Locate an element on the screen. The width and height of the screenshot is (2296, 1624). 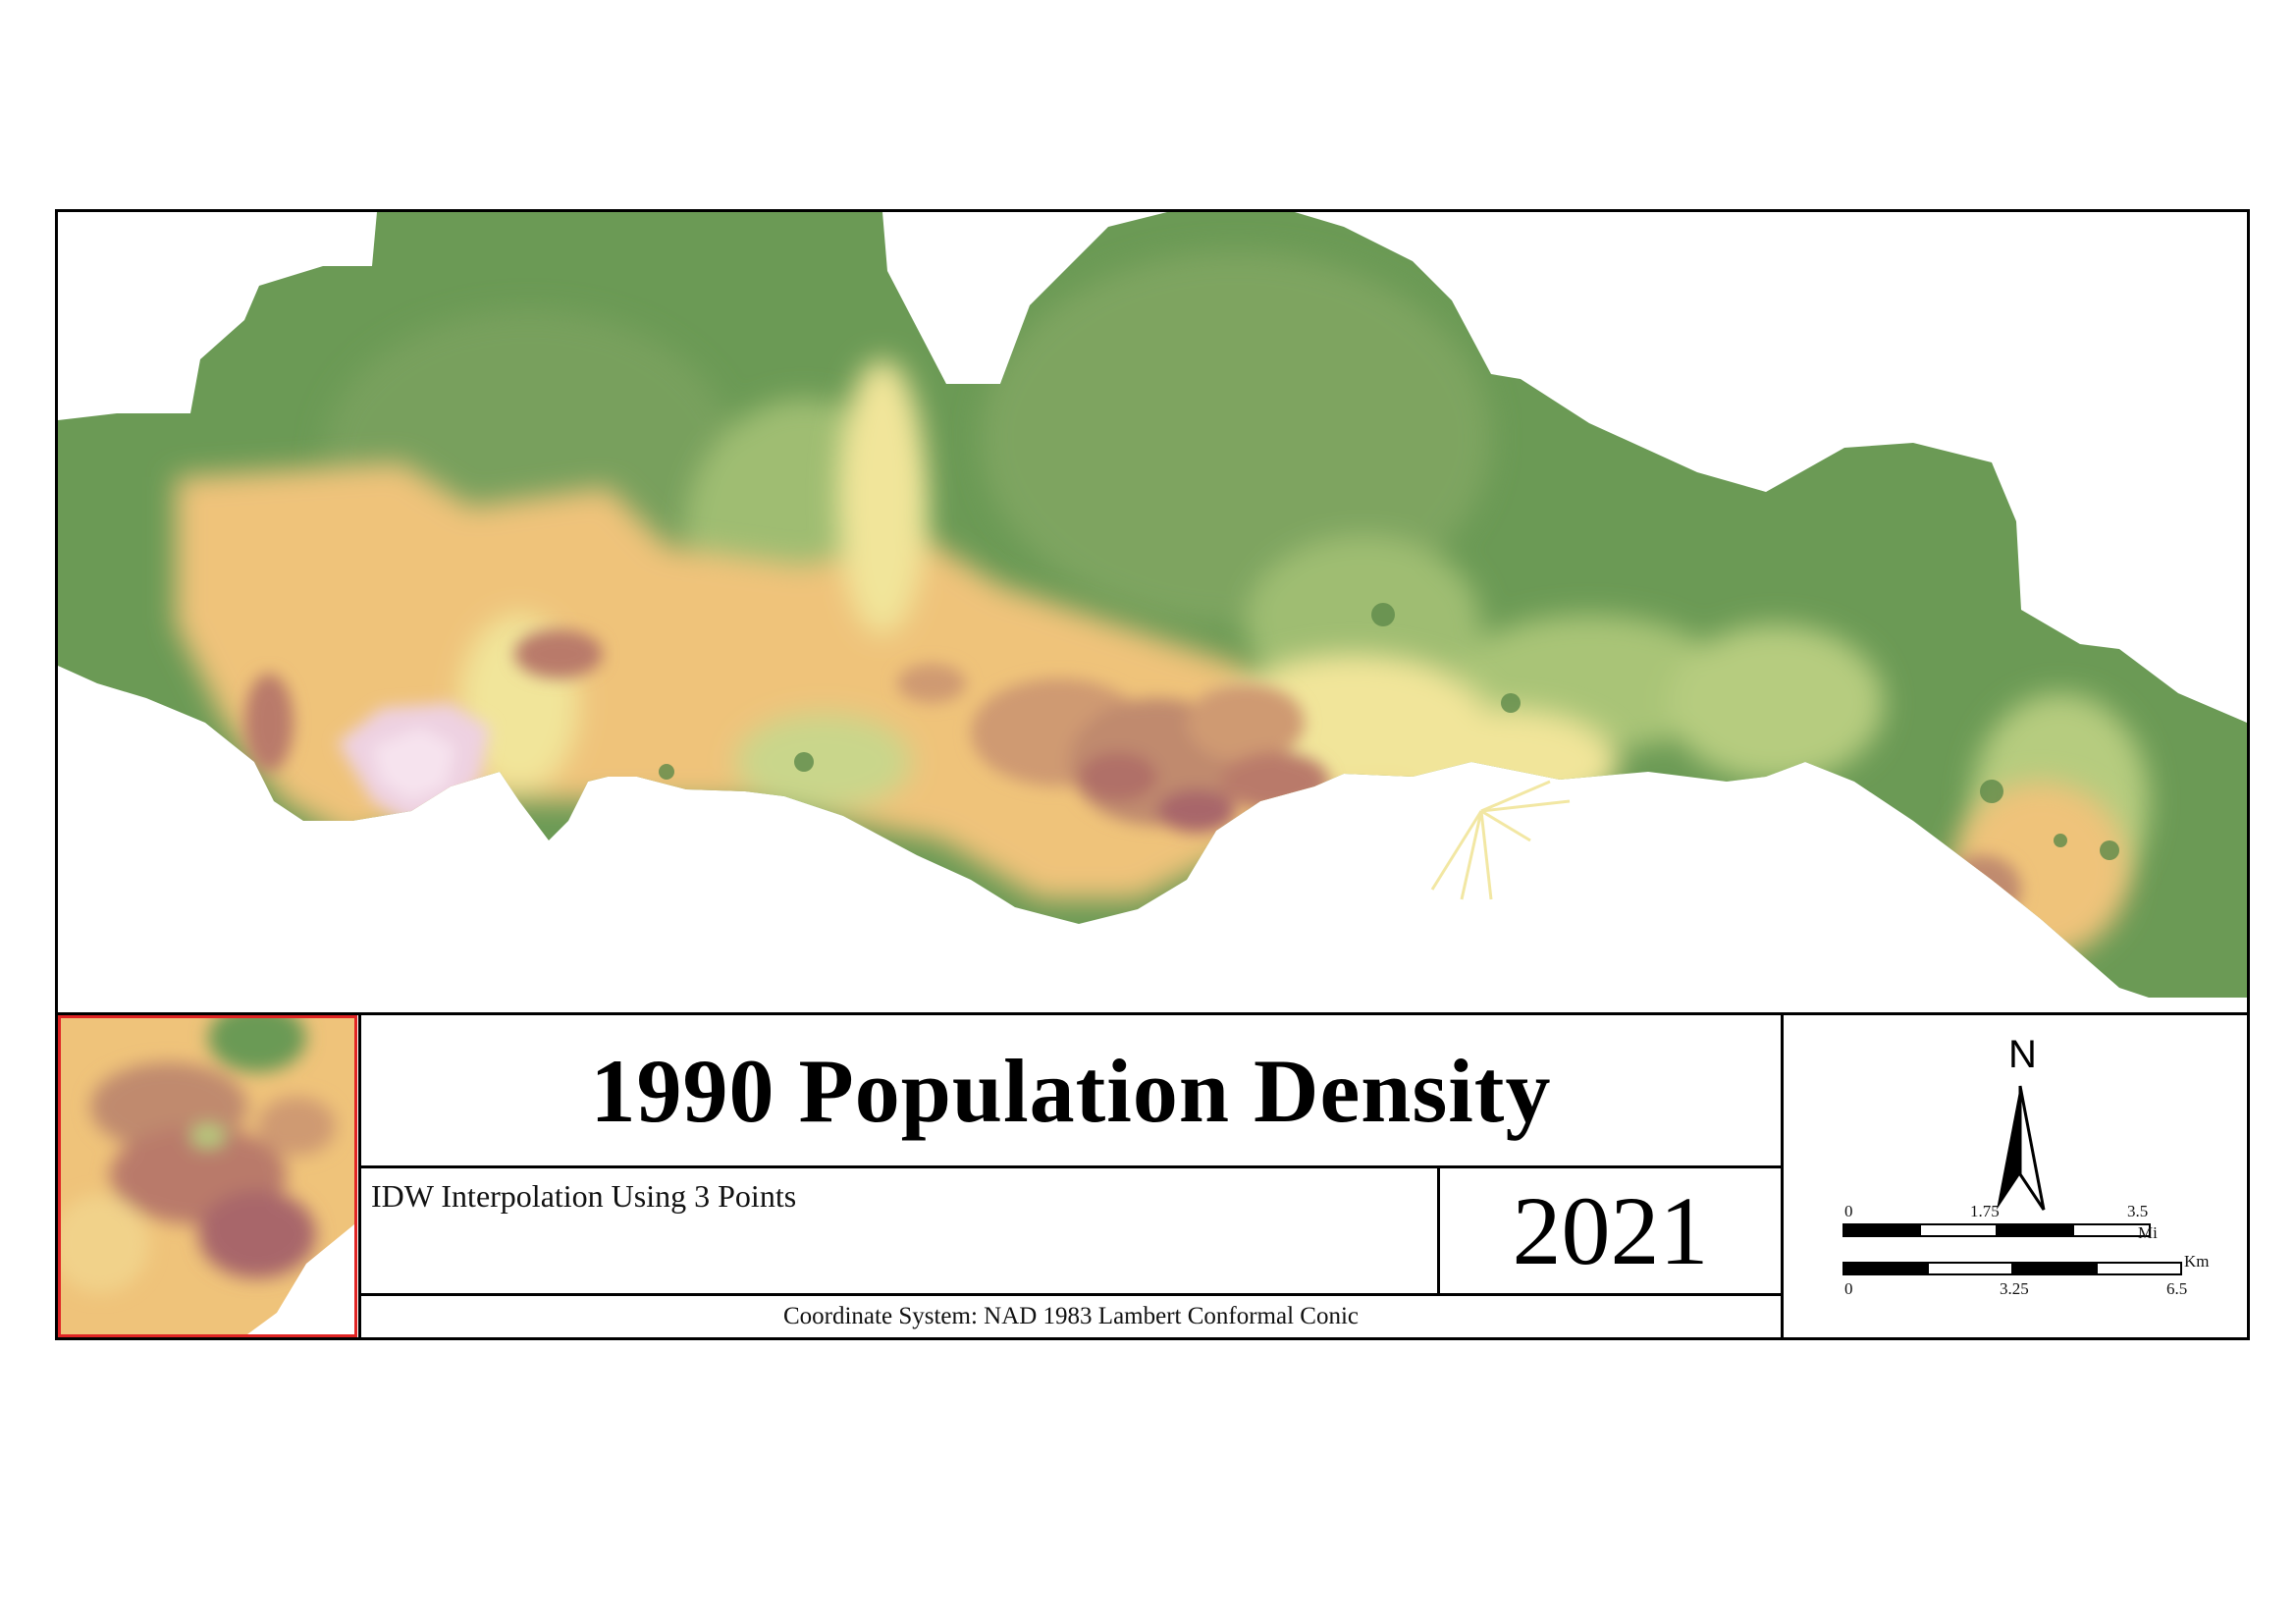
scale-miles-bar is located at coordinates (1996, 1230).